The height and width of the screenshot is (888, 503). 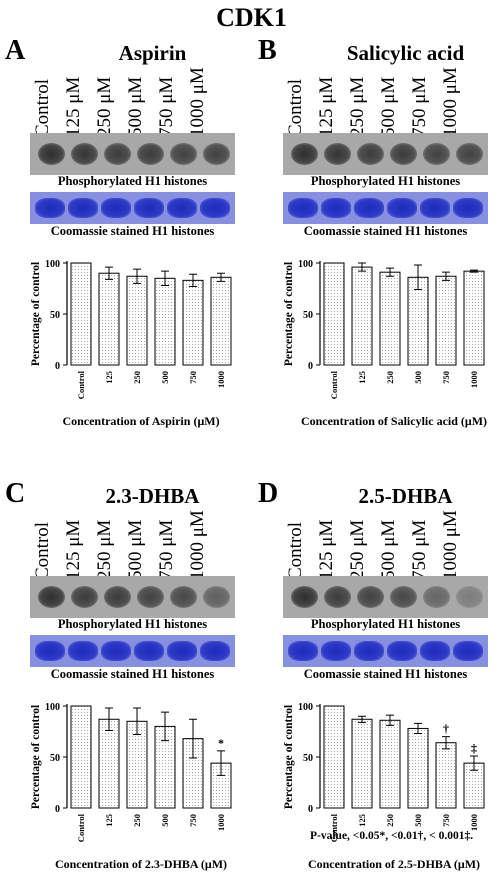 I want to click on x-axis-label: Concentration of Salicylic acid (μM), so click(x=394, y=421).